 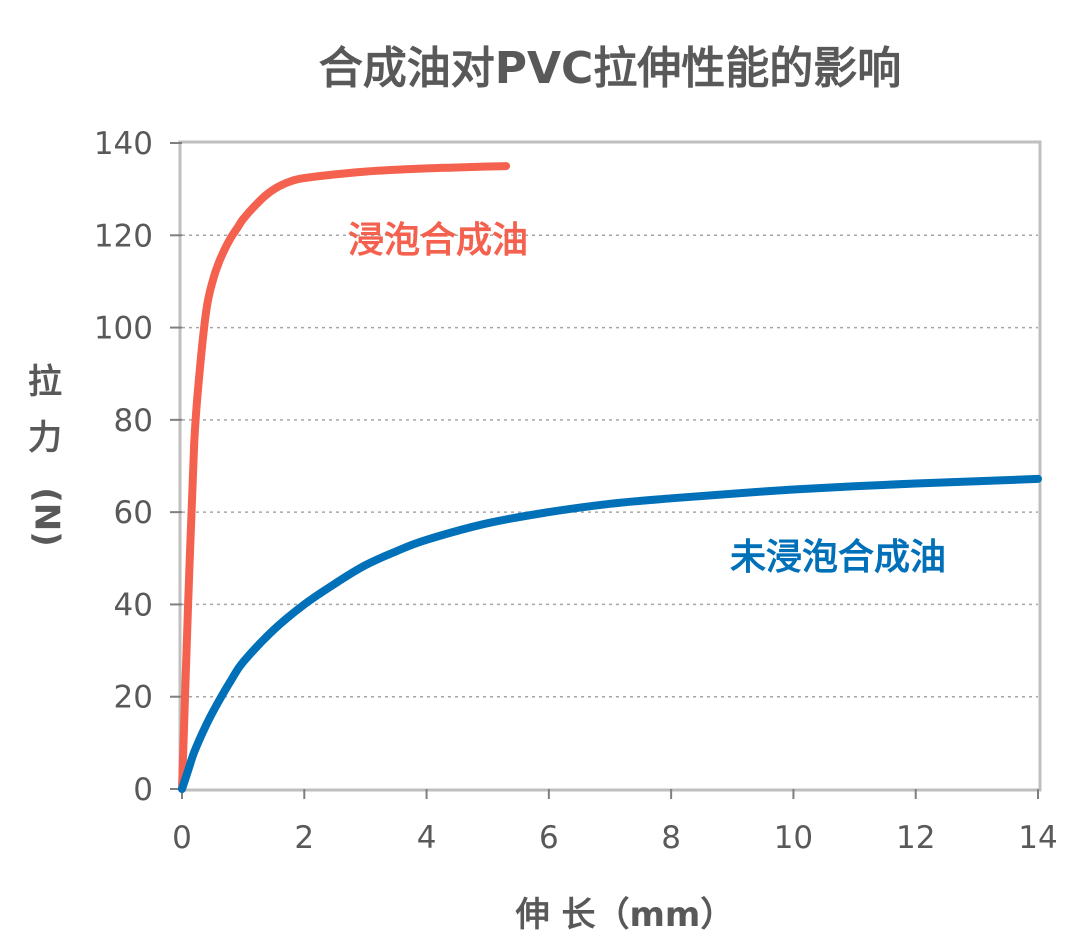 I want to click on y-axis-label-char-2: 力, so click(x=45, y=438).